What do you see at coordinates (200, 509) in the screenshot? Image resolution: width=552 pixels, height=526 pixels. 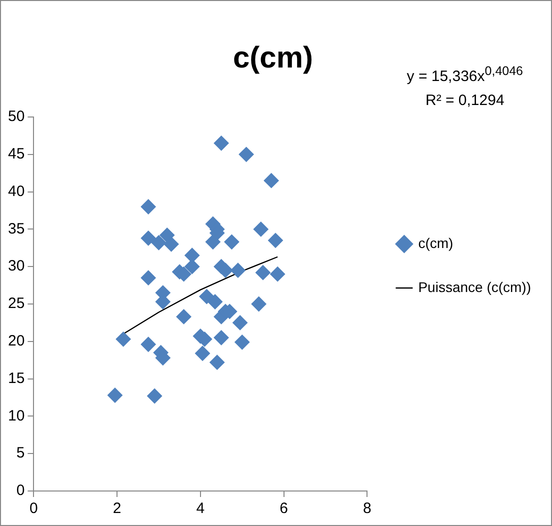 I see `x-tick-label: 4` at bounding box center [200, 509].